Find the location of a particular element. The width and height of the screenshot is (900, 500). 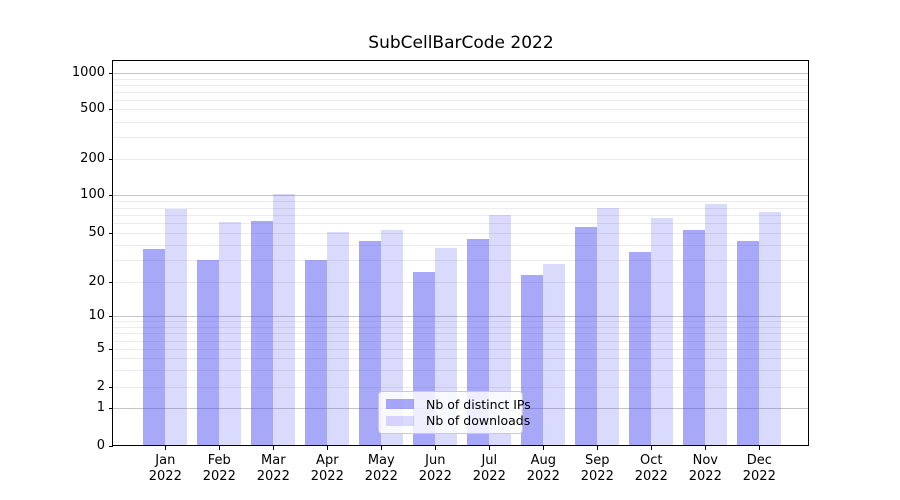

x-tick-label-feb: Feb 2022 is located at coordinates (219, 468).